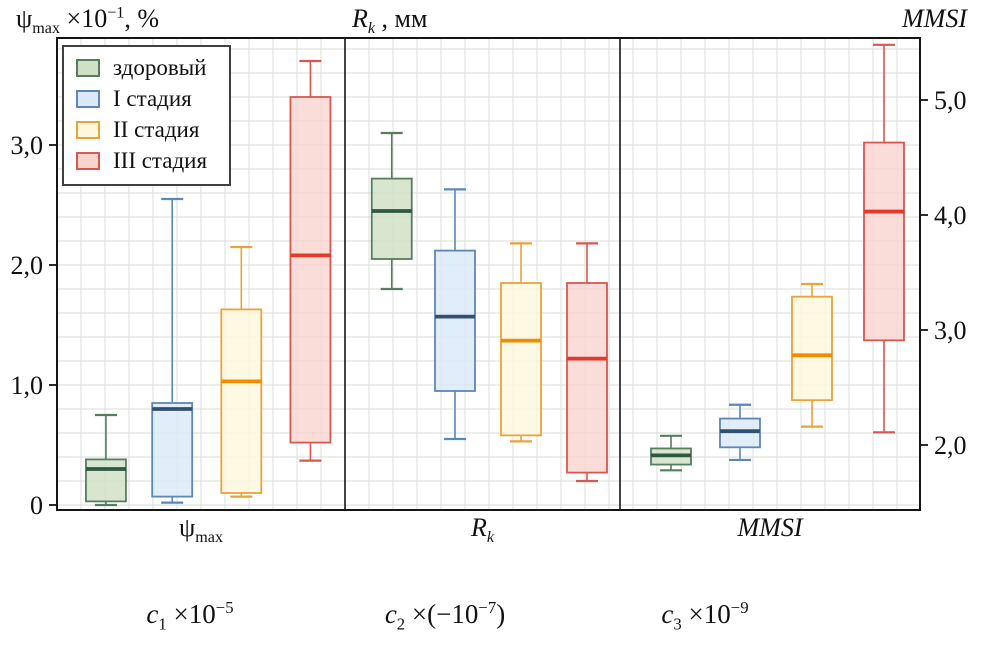 Image resolution: width=997 pixels, height=655 pixels. I want to click on coefficient-label-c3: c3 ×10−9, so click(705, 616).